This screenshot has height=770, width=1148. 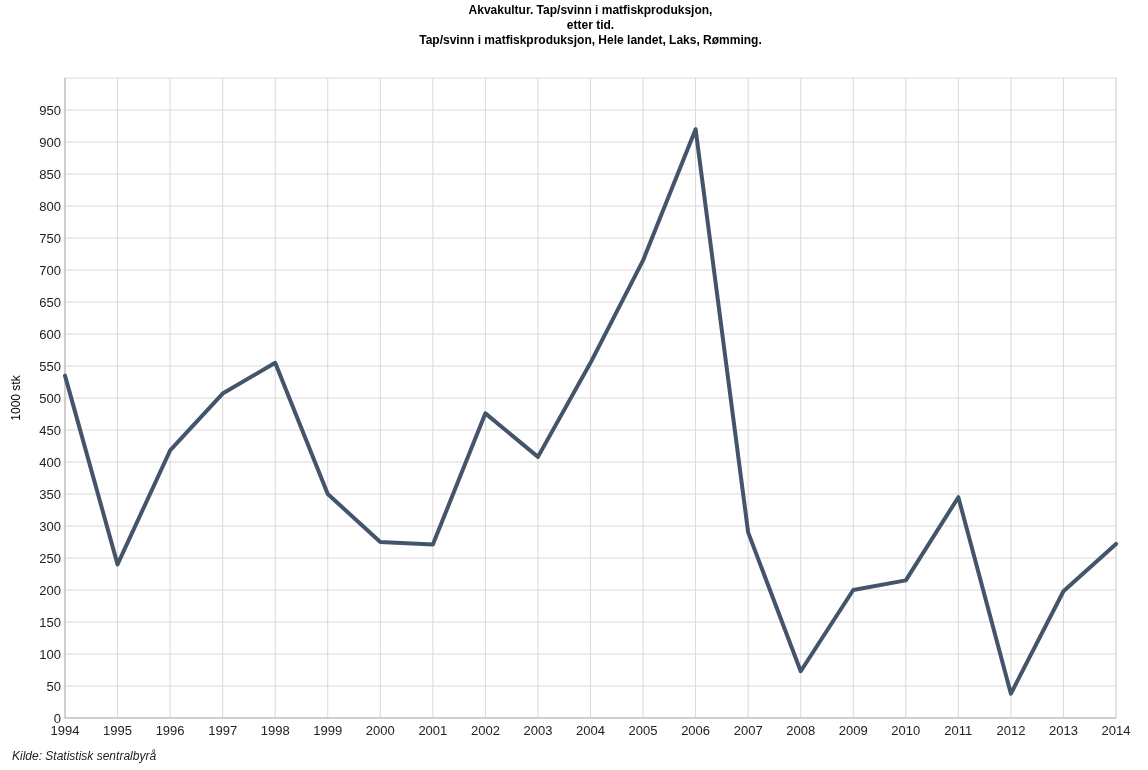 I want to click on chart-title: Akvakultur. Tap/svinn i matfiskproduksjon, etter tid. Tap/svinn i matfiskproduksjon, Hele landet, Laks, Rømming., so click(x=590, y=25).